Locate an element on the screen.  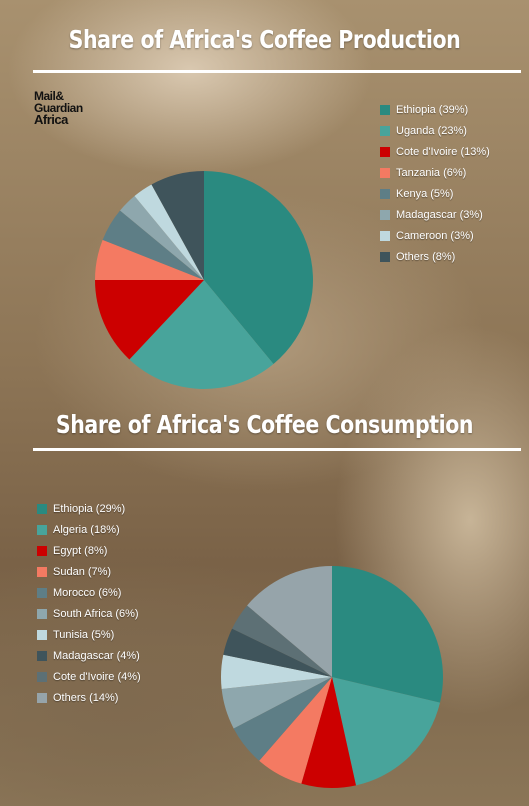
legend-item: Sudan (7%) is located at coordinates (89, 571).